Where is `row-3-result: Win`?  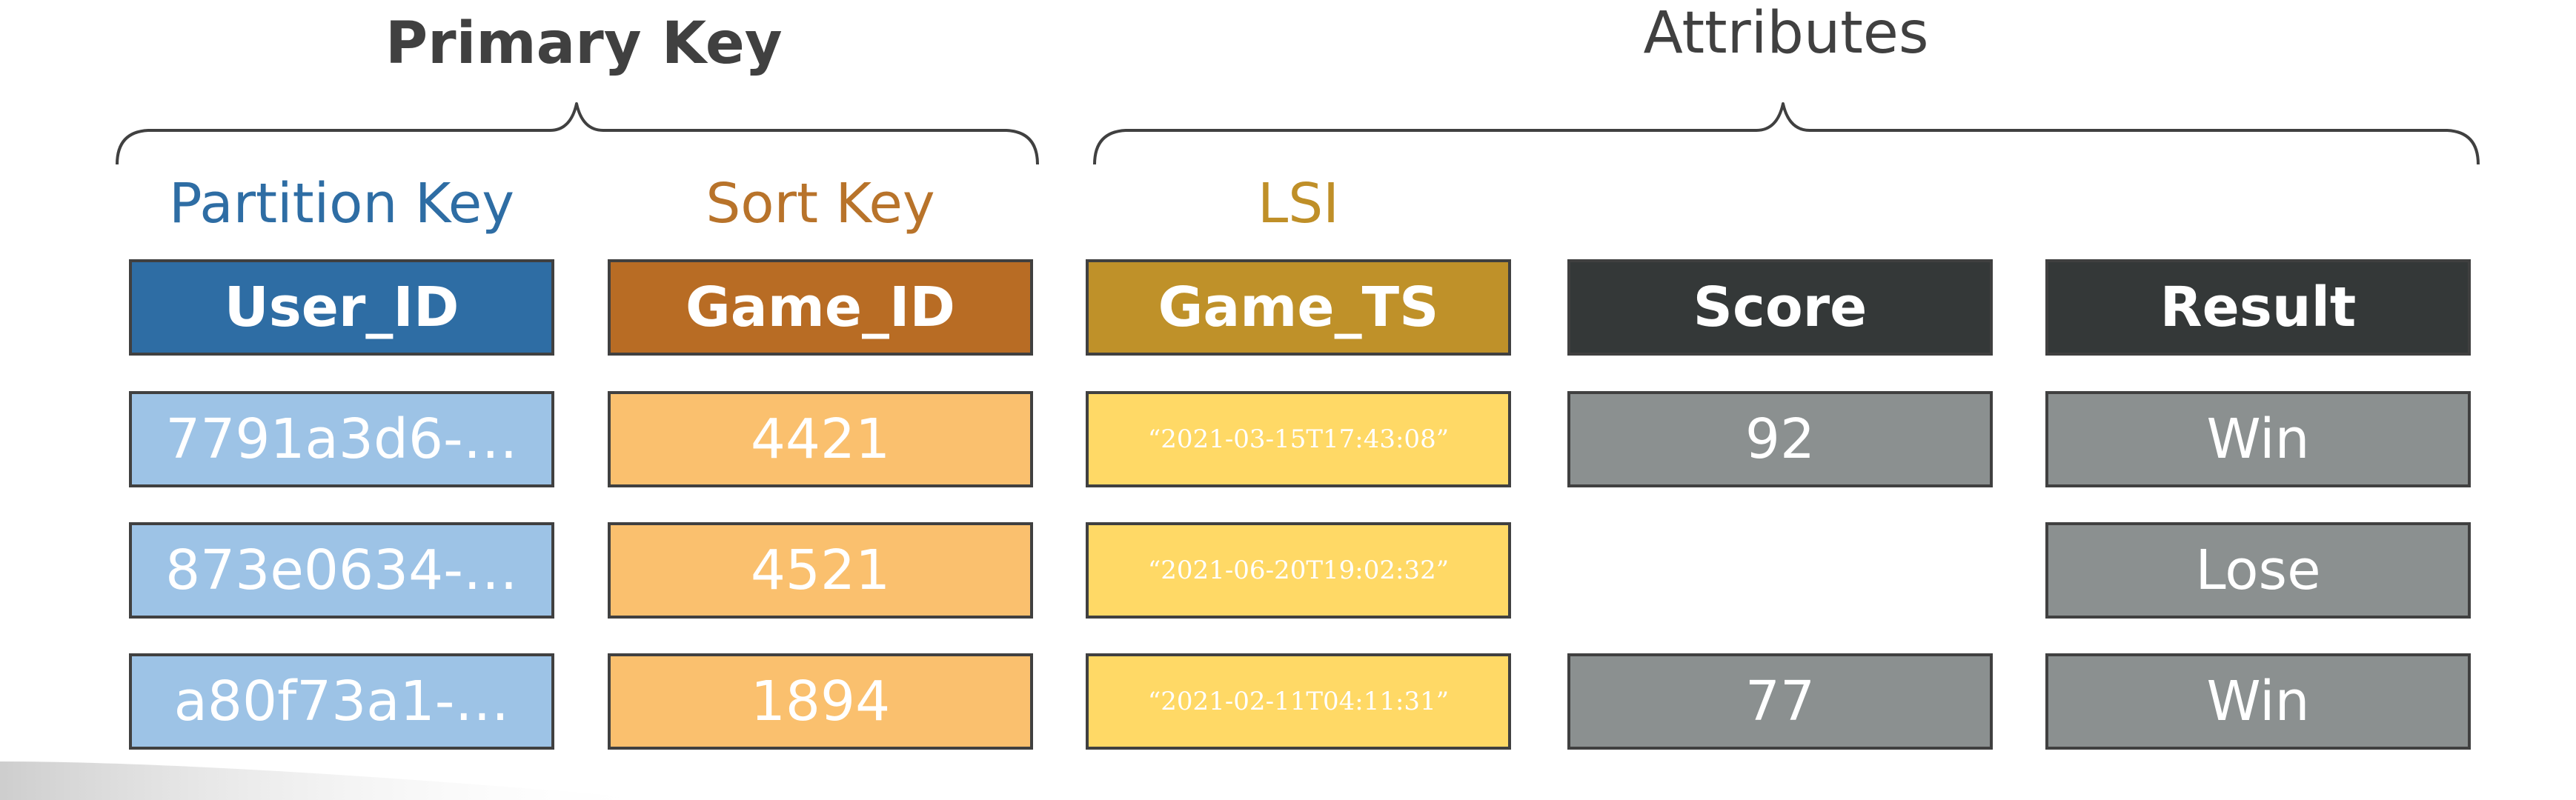
row-3-result: Win is located at coordinates (2258, 701).